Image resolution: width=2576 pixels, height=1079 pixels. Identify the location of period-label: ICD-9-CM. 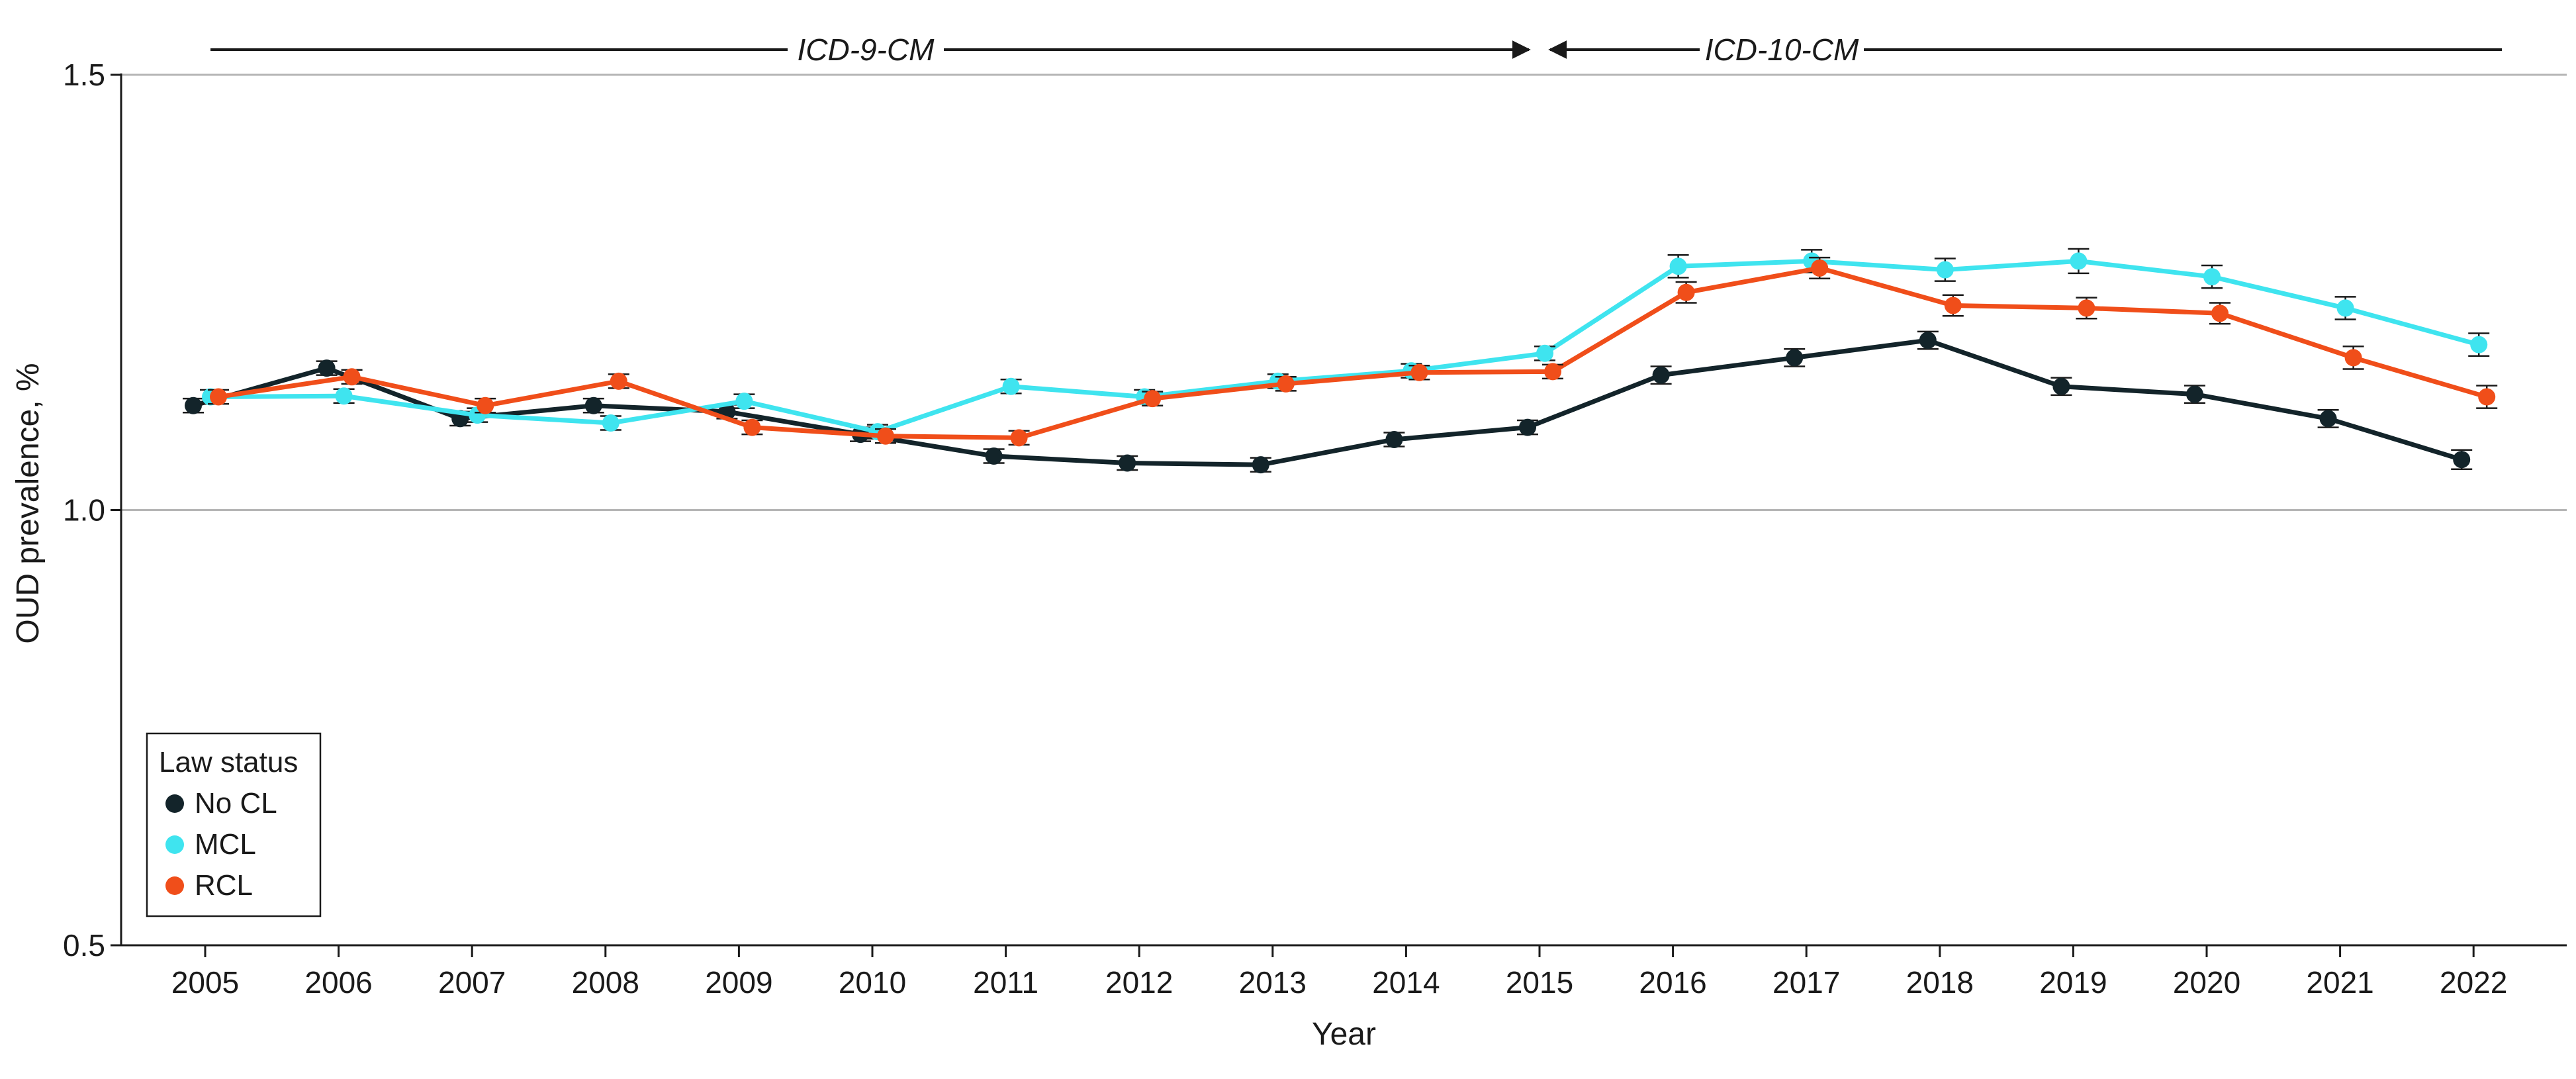
(866, 49).